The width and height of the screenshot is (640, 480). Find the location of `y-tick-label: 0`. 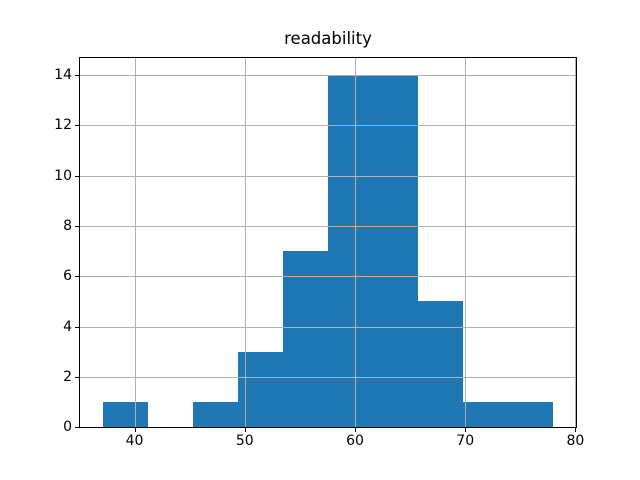

y-tick-label: 0 is located at coordinates (67, 427).